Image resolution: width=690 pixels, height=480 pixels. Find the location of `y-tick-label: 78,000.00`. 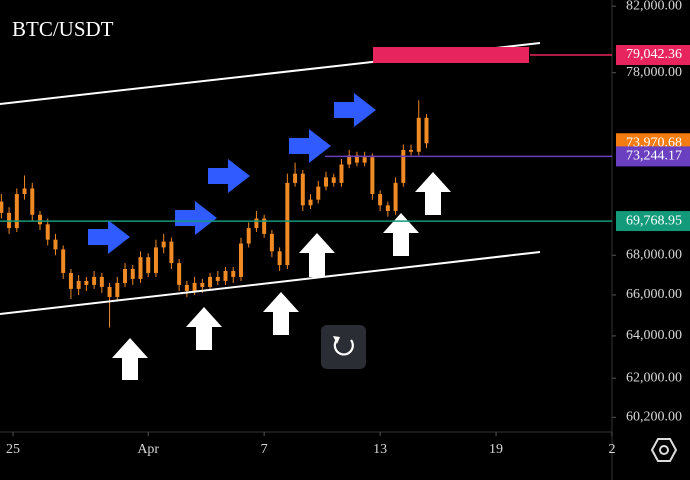

y-tick-label: 78,000.00 is located at coordinates (654, 72).